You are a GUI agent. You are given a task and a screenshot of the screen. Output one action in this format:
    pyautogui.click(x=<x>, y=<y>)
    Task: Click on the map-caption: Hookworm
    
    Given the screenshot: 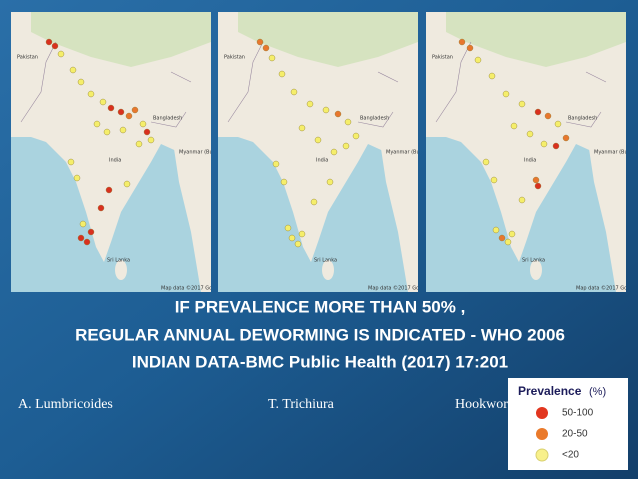 What is the action you would take?
    pyautogui.click(x=487, y=404)
    